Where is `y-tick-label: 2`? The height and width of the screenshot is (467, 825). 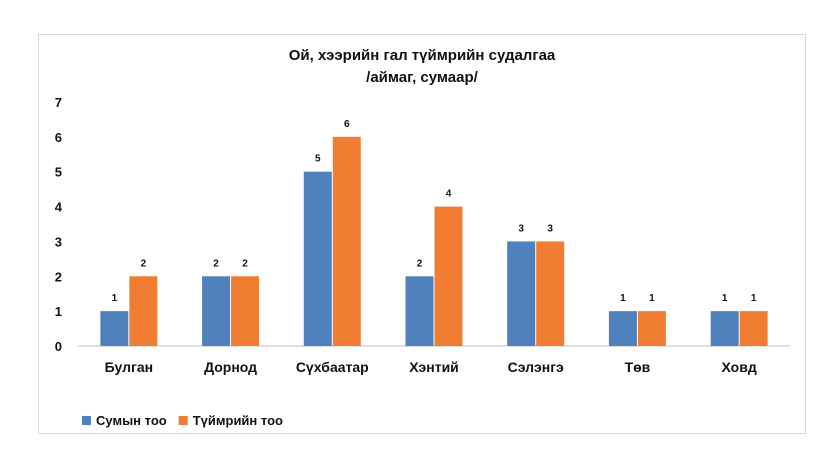
y-tick-label: 2 is located at coordinates (58, 276).